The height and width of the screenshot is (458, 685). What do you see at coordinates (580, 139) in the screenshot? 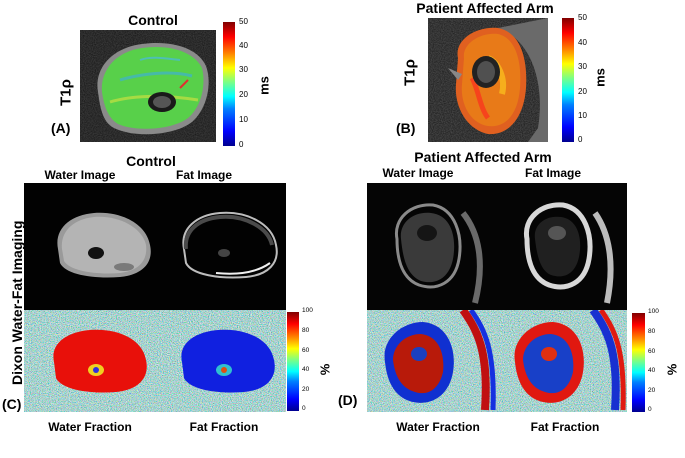
I see `panel-b-tick-0: 0` at bounding box center [580, 139].